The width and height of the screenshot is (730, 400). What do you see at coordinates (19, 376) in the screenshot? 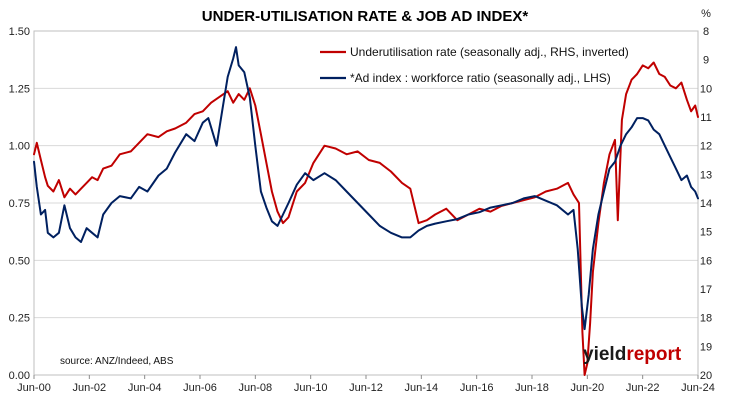
I see `left-tick-label: 0.00` at bounding box center [19, 376].